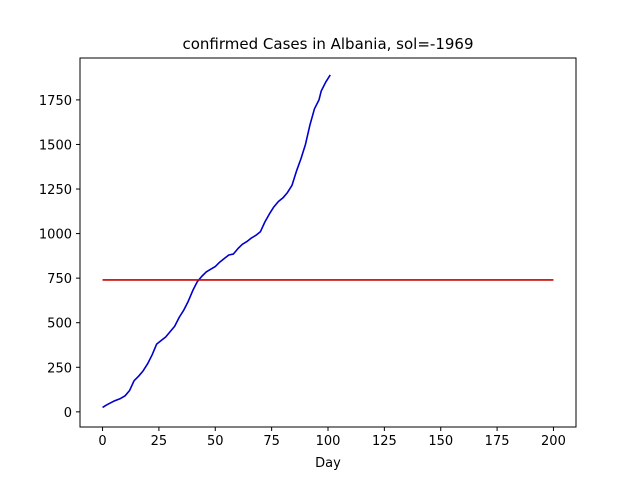  I want to click on x-tick-label: 25, so click(159, 441).